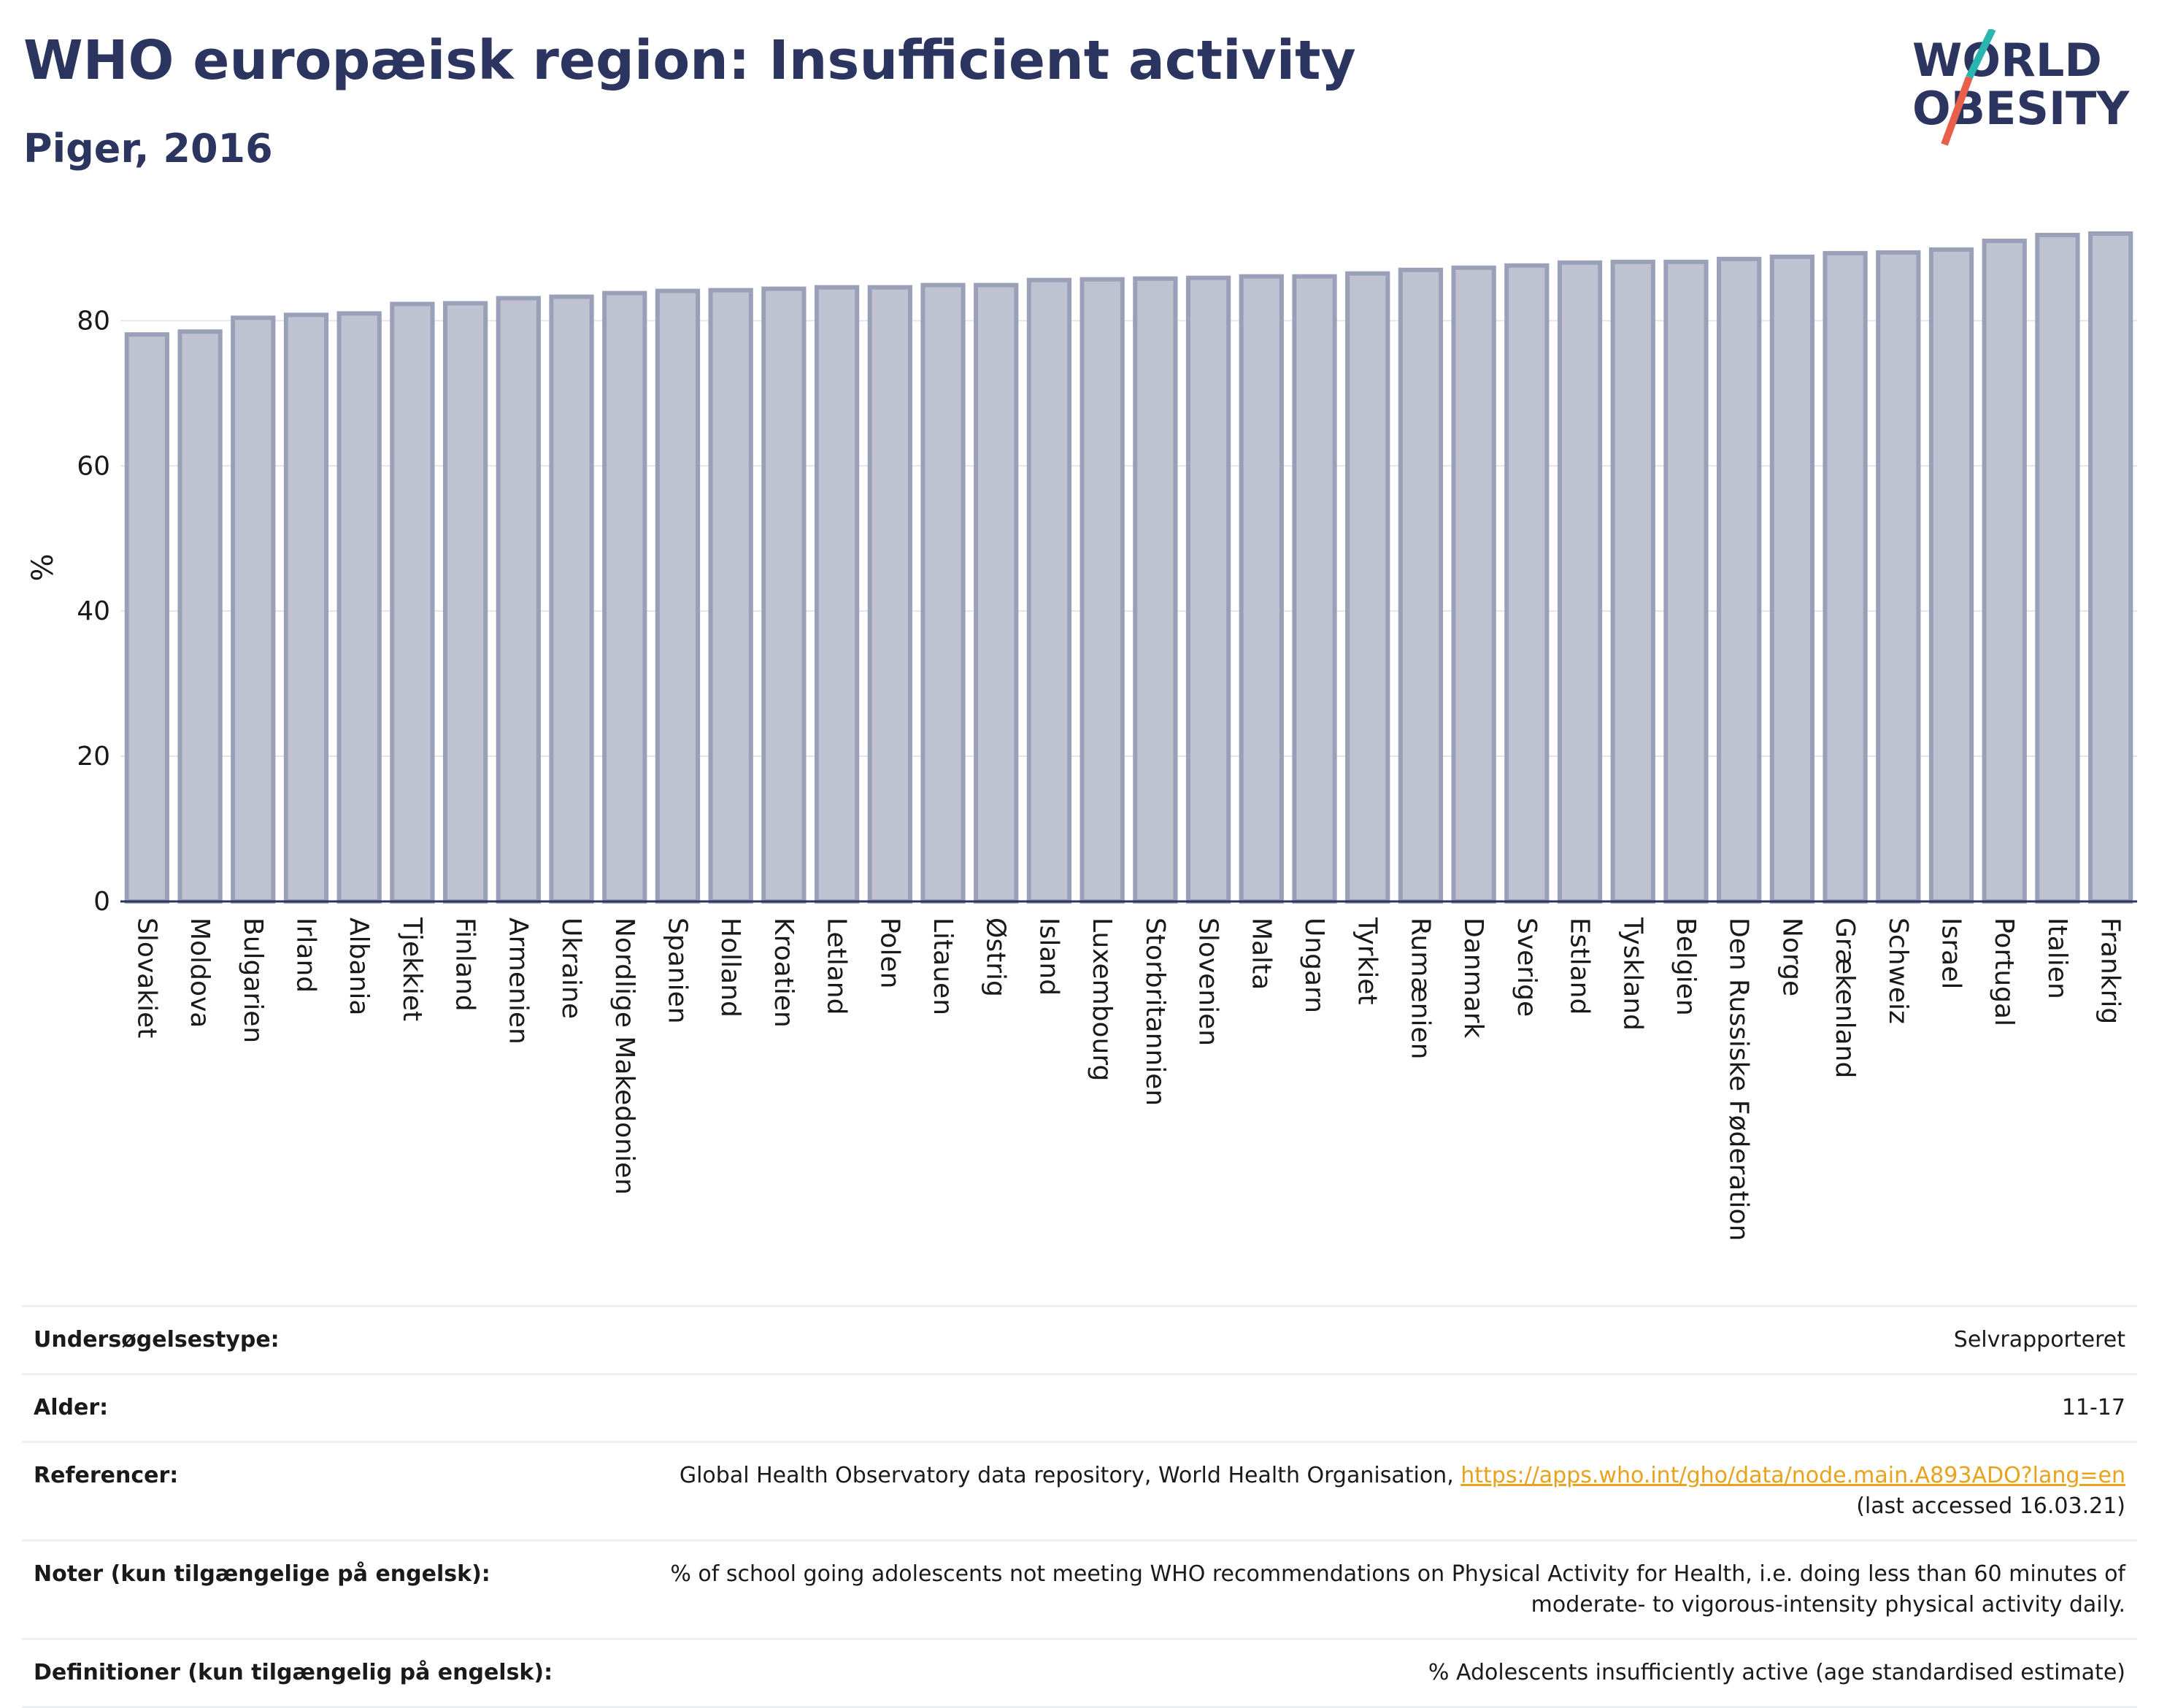  Describe the element at coordinates (624, 1056) in the screenshot. I see `x-category-label: Nordlige Makedonien` at that location.